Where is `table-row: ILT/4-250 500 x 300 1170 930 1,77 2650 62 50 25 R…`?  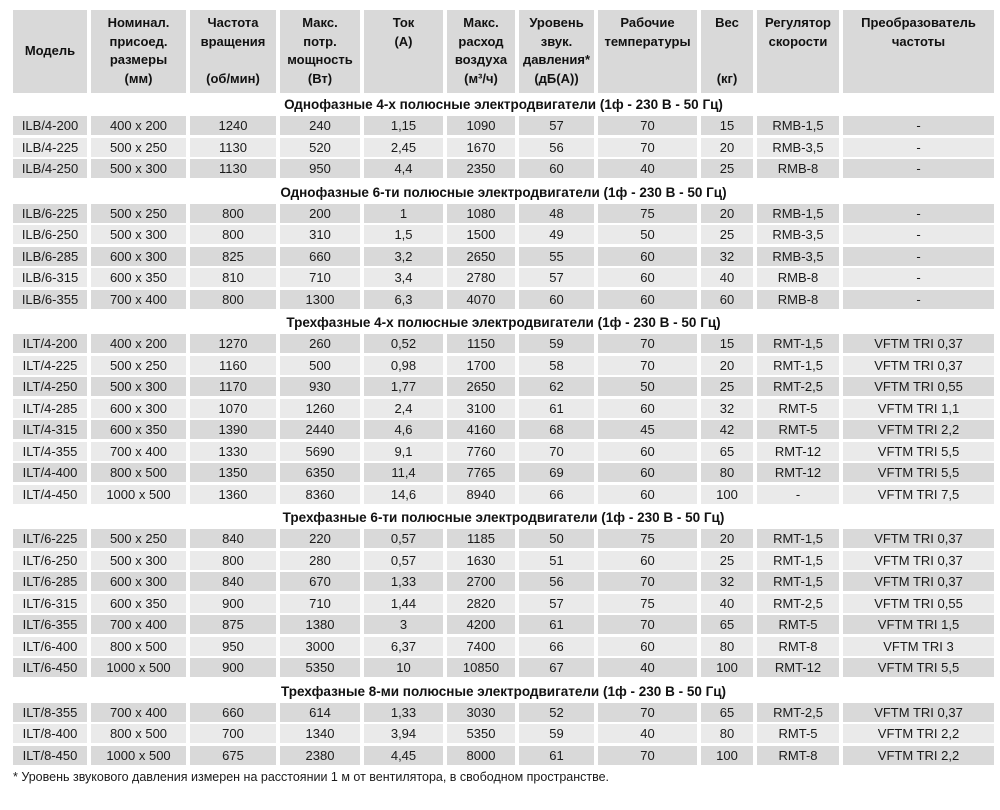 table-row: ILT/4-250 500 x 300 1170 930 1,77 2650 62 50 25 R… is located at coordinates (503, 386).